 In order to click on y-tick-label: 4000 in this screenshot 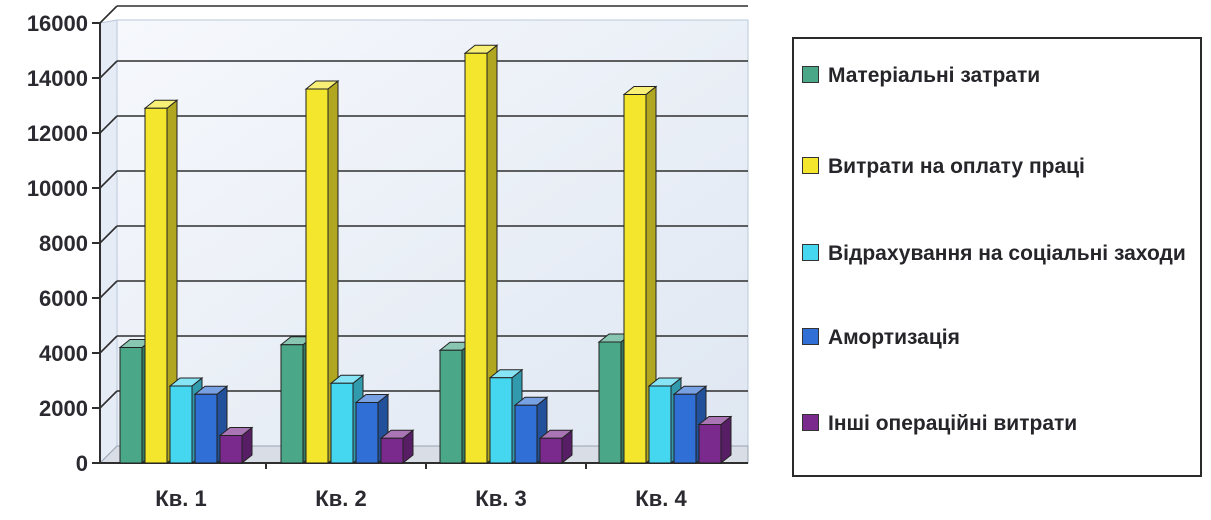, I will do `click(63, 353)`.